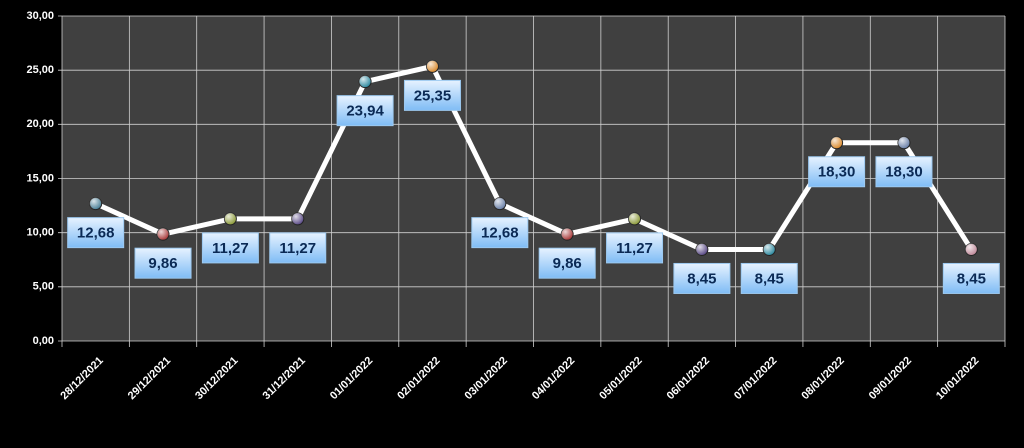 The image size is (1024, 448). What do you see at coordinates (418, 378) in the screenshot?
I see `x-tick-label: 02/01/2022` at bounding box center [418, 378].